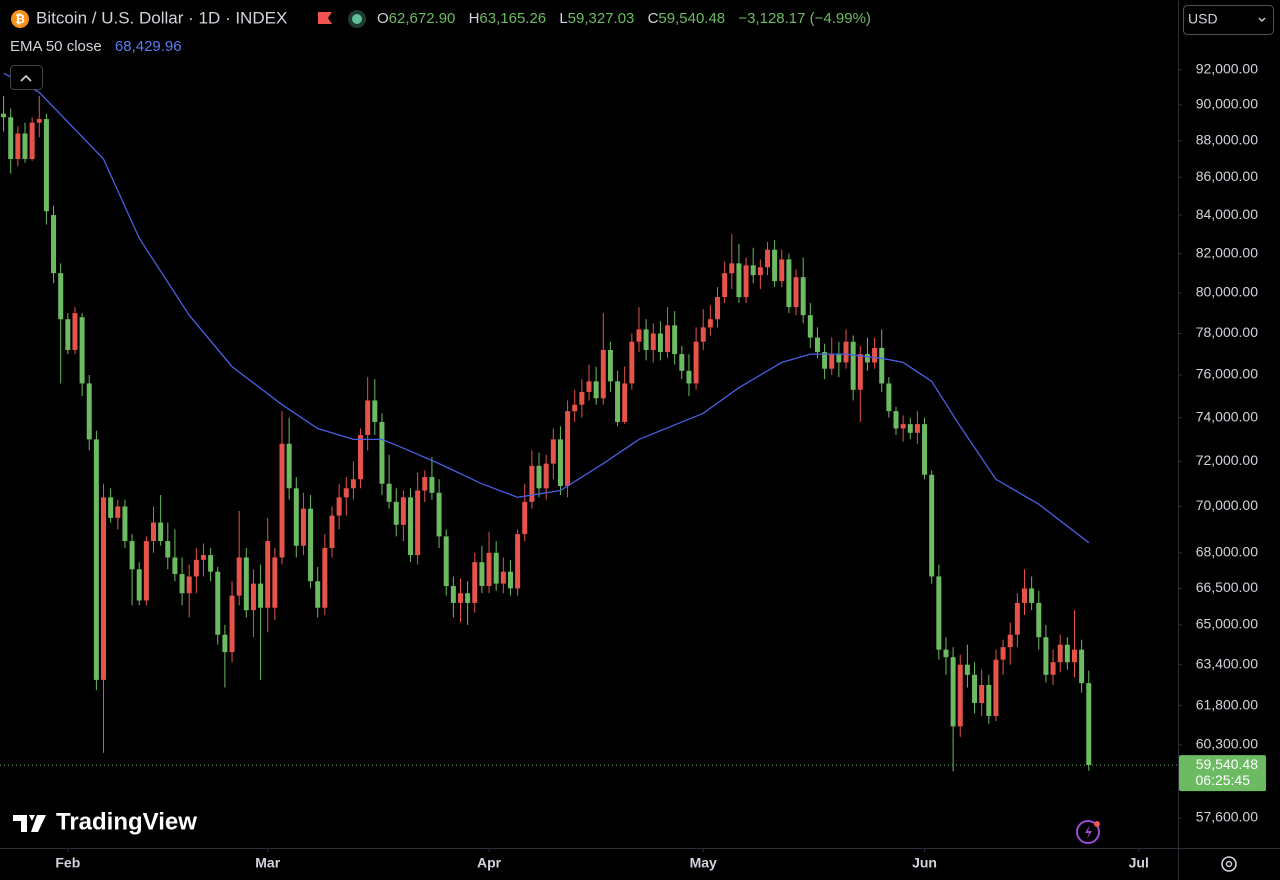 This screenshot has width=1280, height=880. Describe the element at coordinates (489, 863) in the screenshot. I see `x-tick-label: Apr` at that location.